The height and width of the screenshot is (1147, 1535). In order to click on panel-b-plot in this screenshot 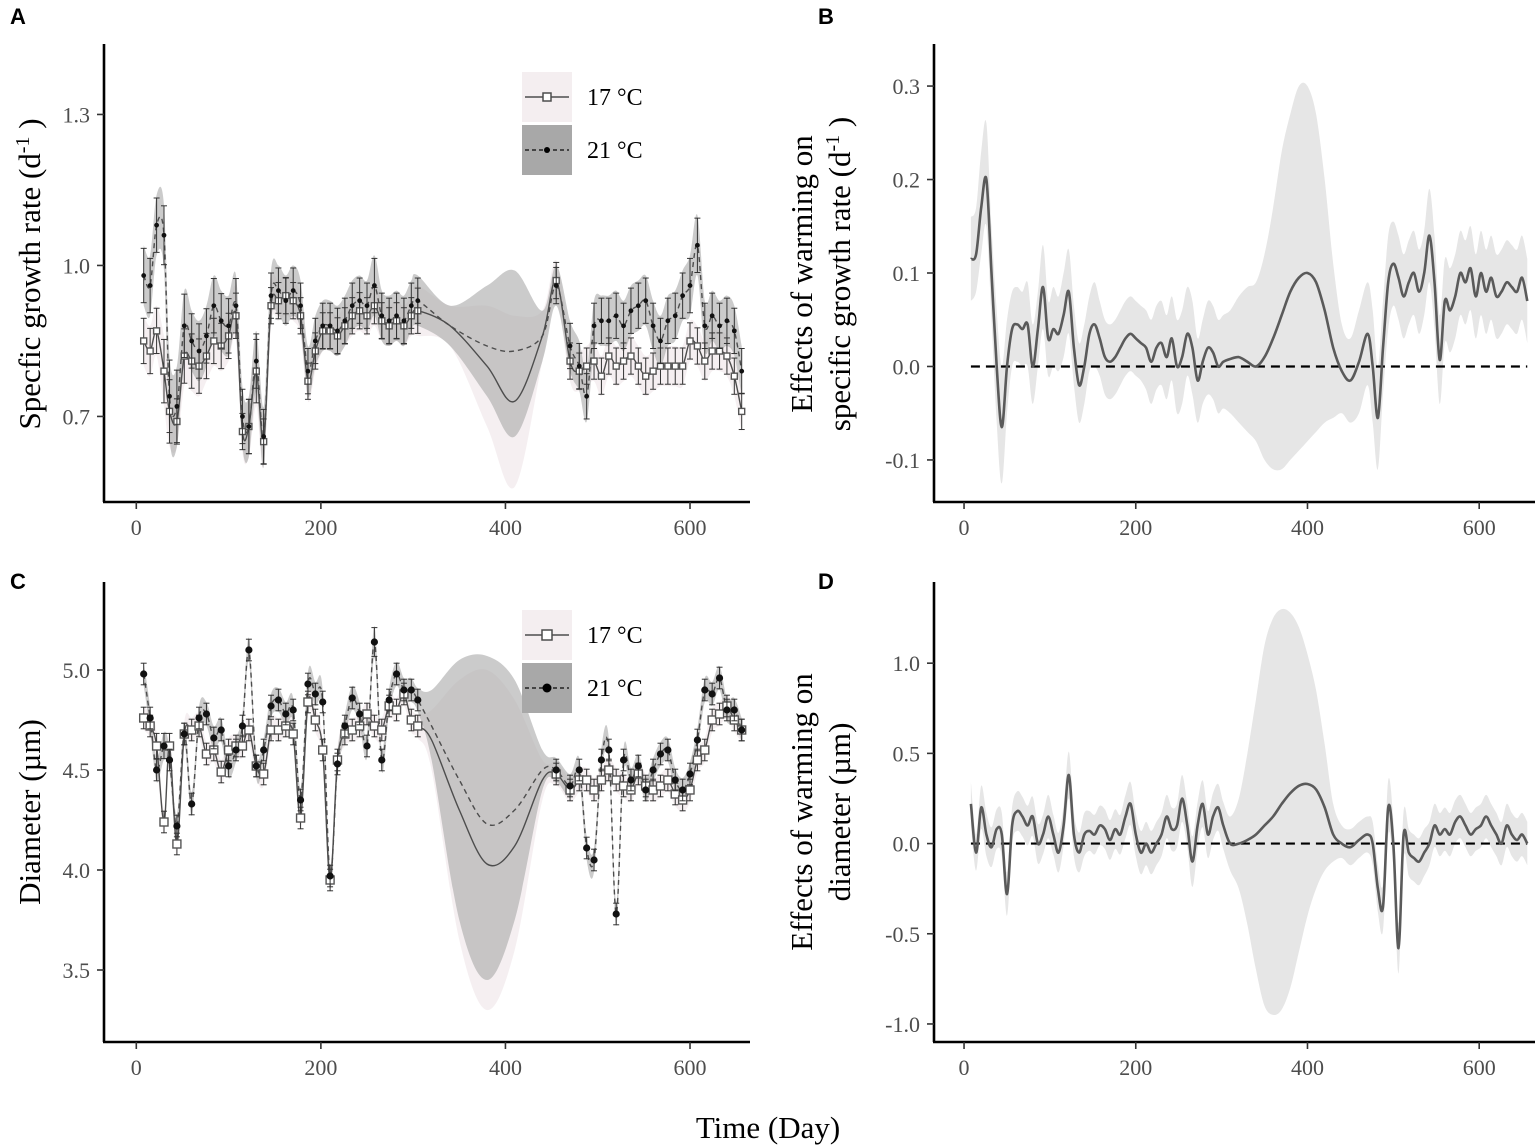, I will do `click(1249, 283)`.